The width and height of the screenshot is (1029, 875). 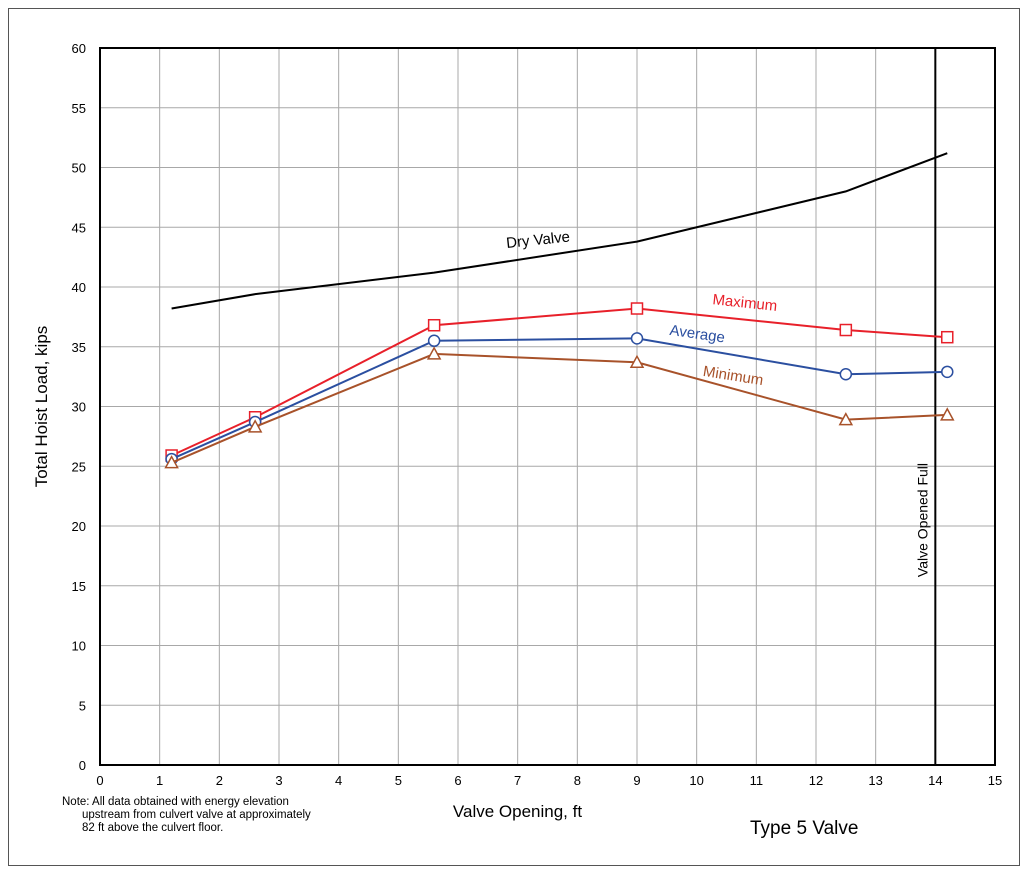 I want to click on y-tick-label: 10, so click(x=79, y=646).